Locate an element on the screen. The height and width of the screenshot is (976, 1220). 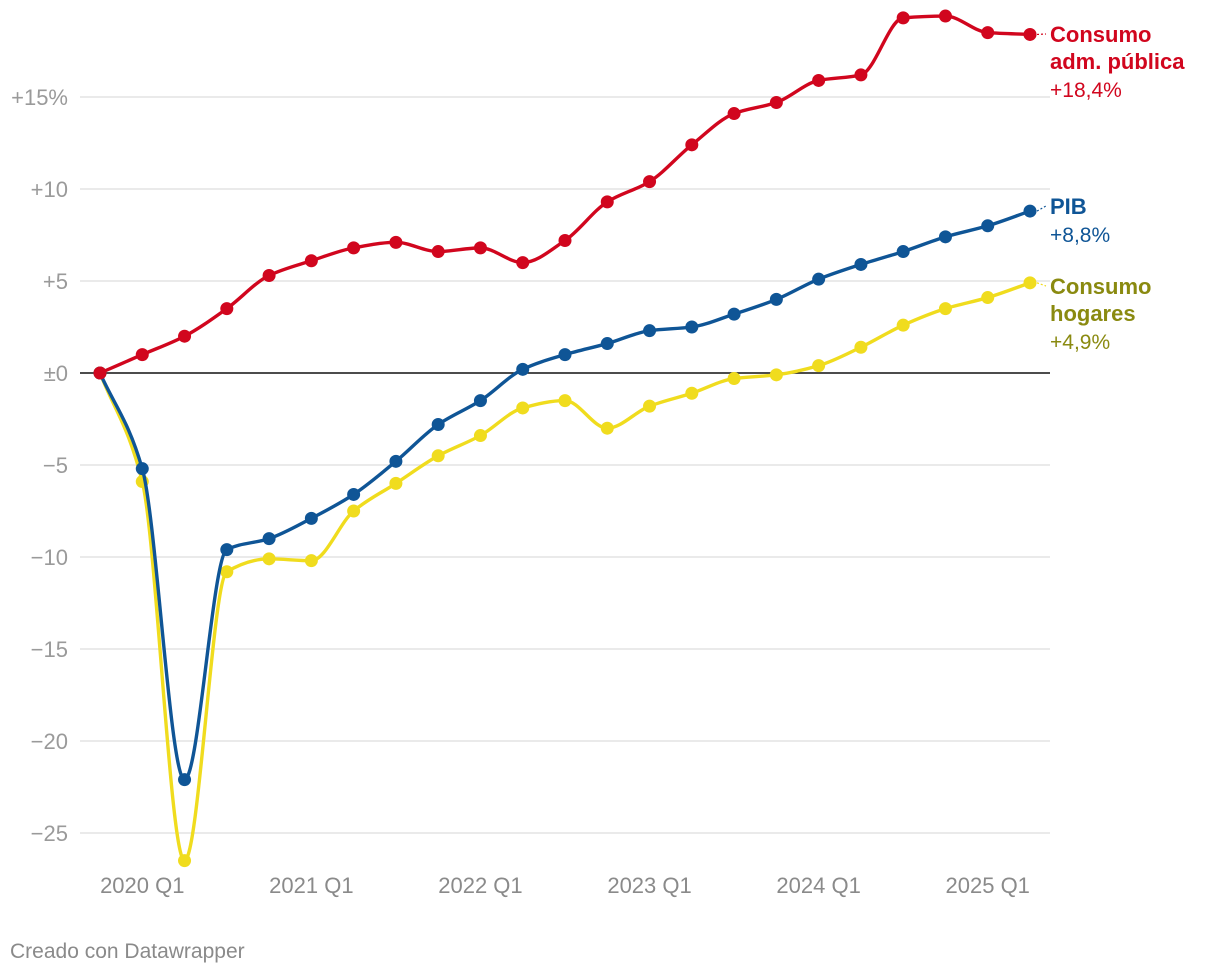
y-tick-label: +10 is located at coordinates (49, 189).